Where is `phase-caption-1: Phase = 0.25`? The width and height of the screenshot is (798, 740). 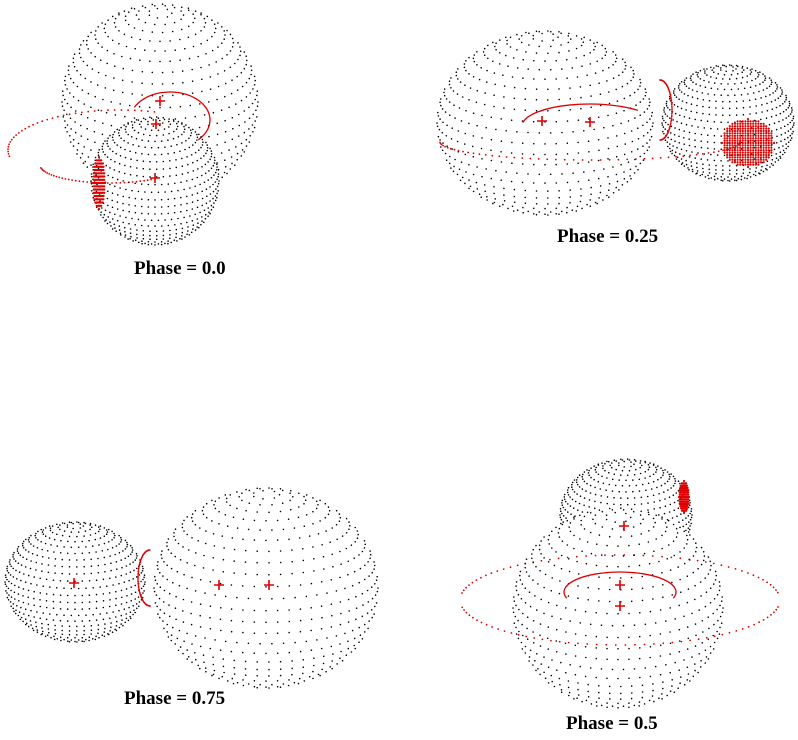
phase-caption-1: Phase = 0.25 is located at coordinates (608, 236).